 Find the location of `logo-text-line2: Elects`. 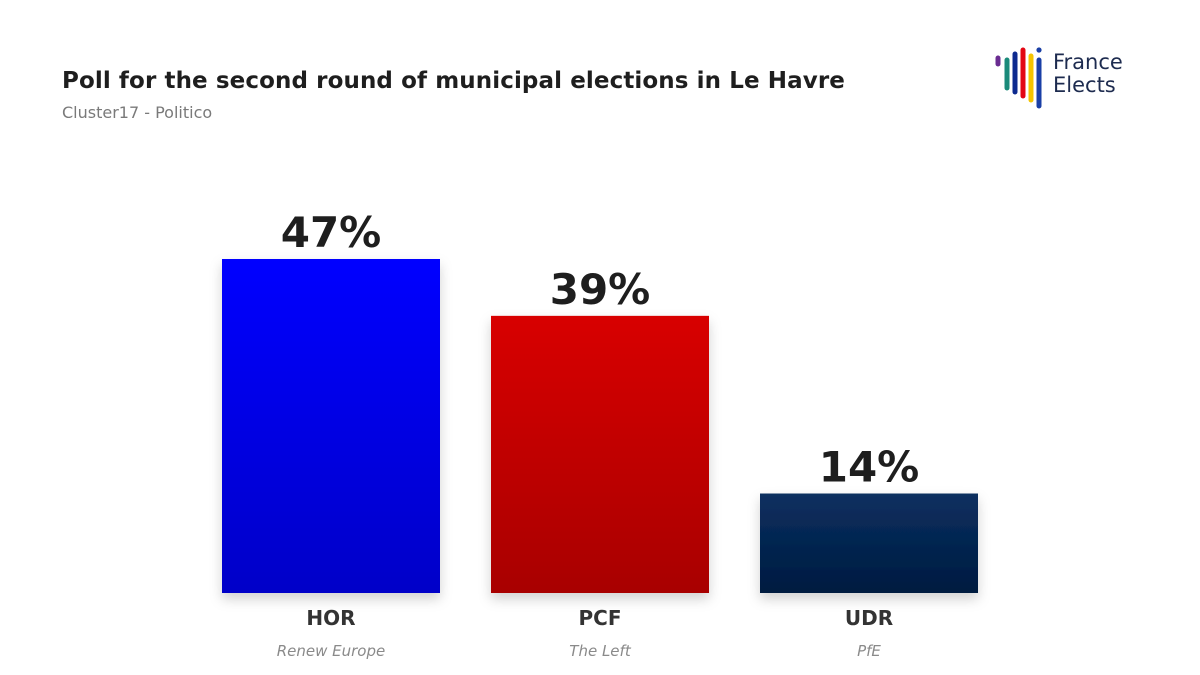

logo-text-line2: Elects is located at coordinates (1084, 85).